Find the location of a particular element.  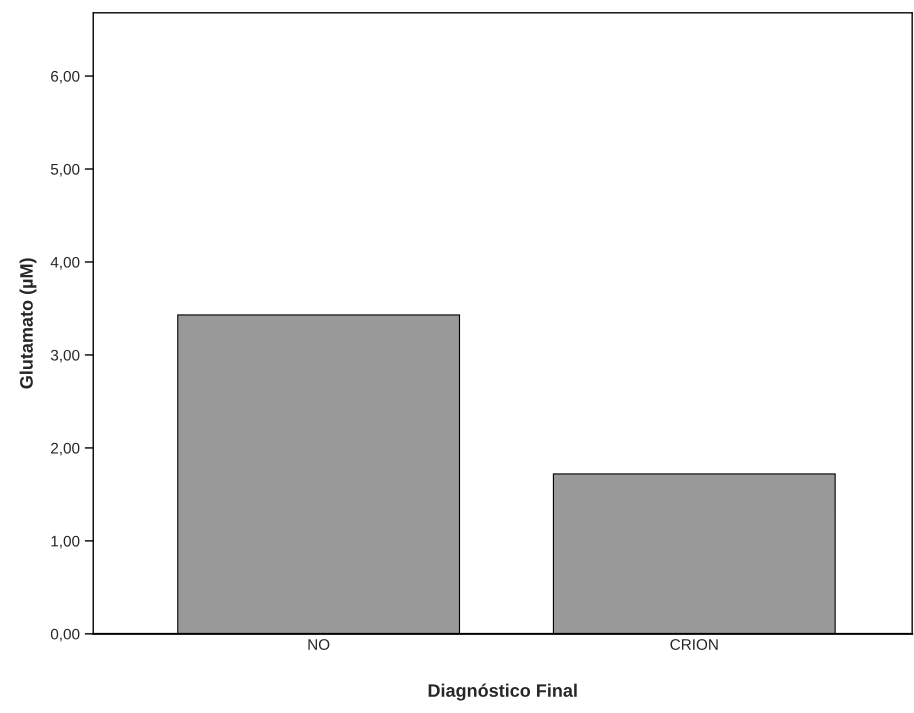

y-tick-label: 2,00 is located at coordinates (65, 449).